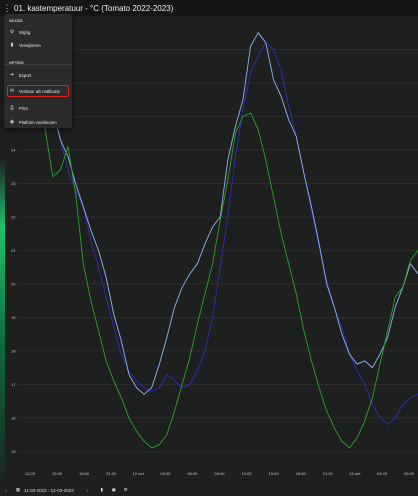  Describe the element at coordinates (16, 62) in the screenshot. I see `menu-section-options: OPTIES` at that location.